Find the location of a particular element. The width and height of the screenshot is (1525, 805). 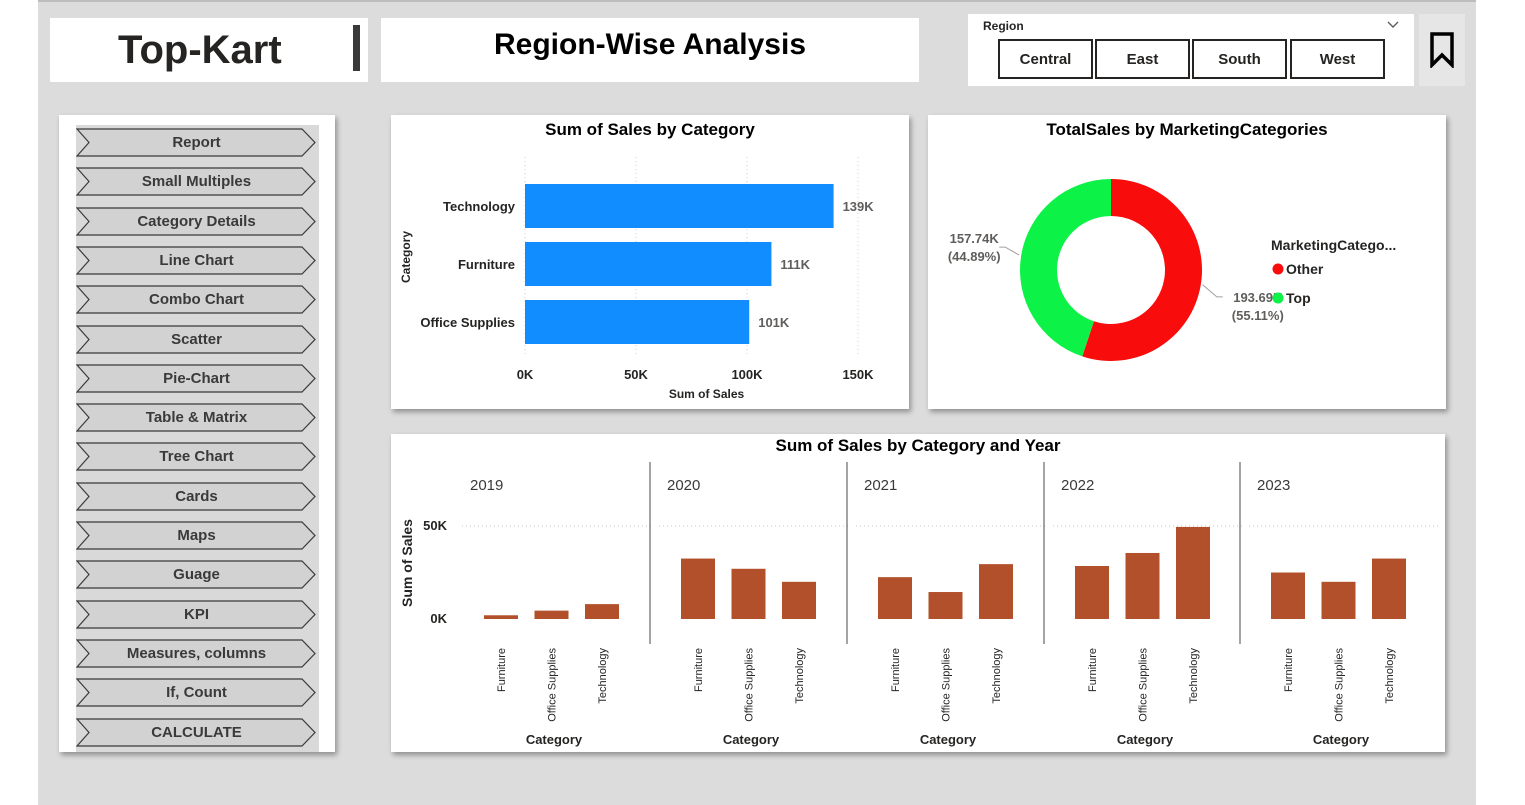

slicer-option-south: South is located at coordinates (1239, 59).